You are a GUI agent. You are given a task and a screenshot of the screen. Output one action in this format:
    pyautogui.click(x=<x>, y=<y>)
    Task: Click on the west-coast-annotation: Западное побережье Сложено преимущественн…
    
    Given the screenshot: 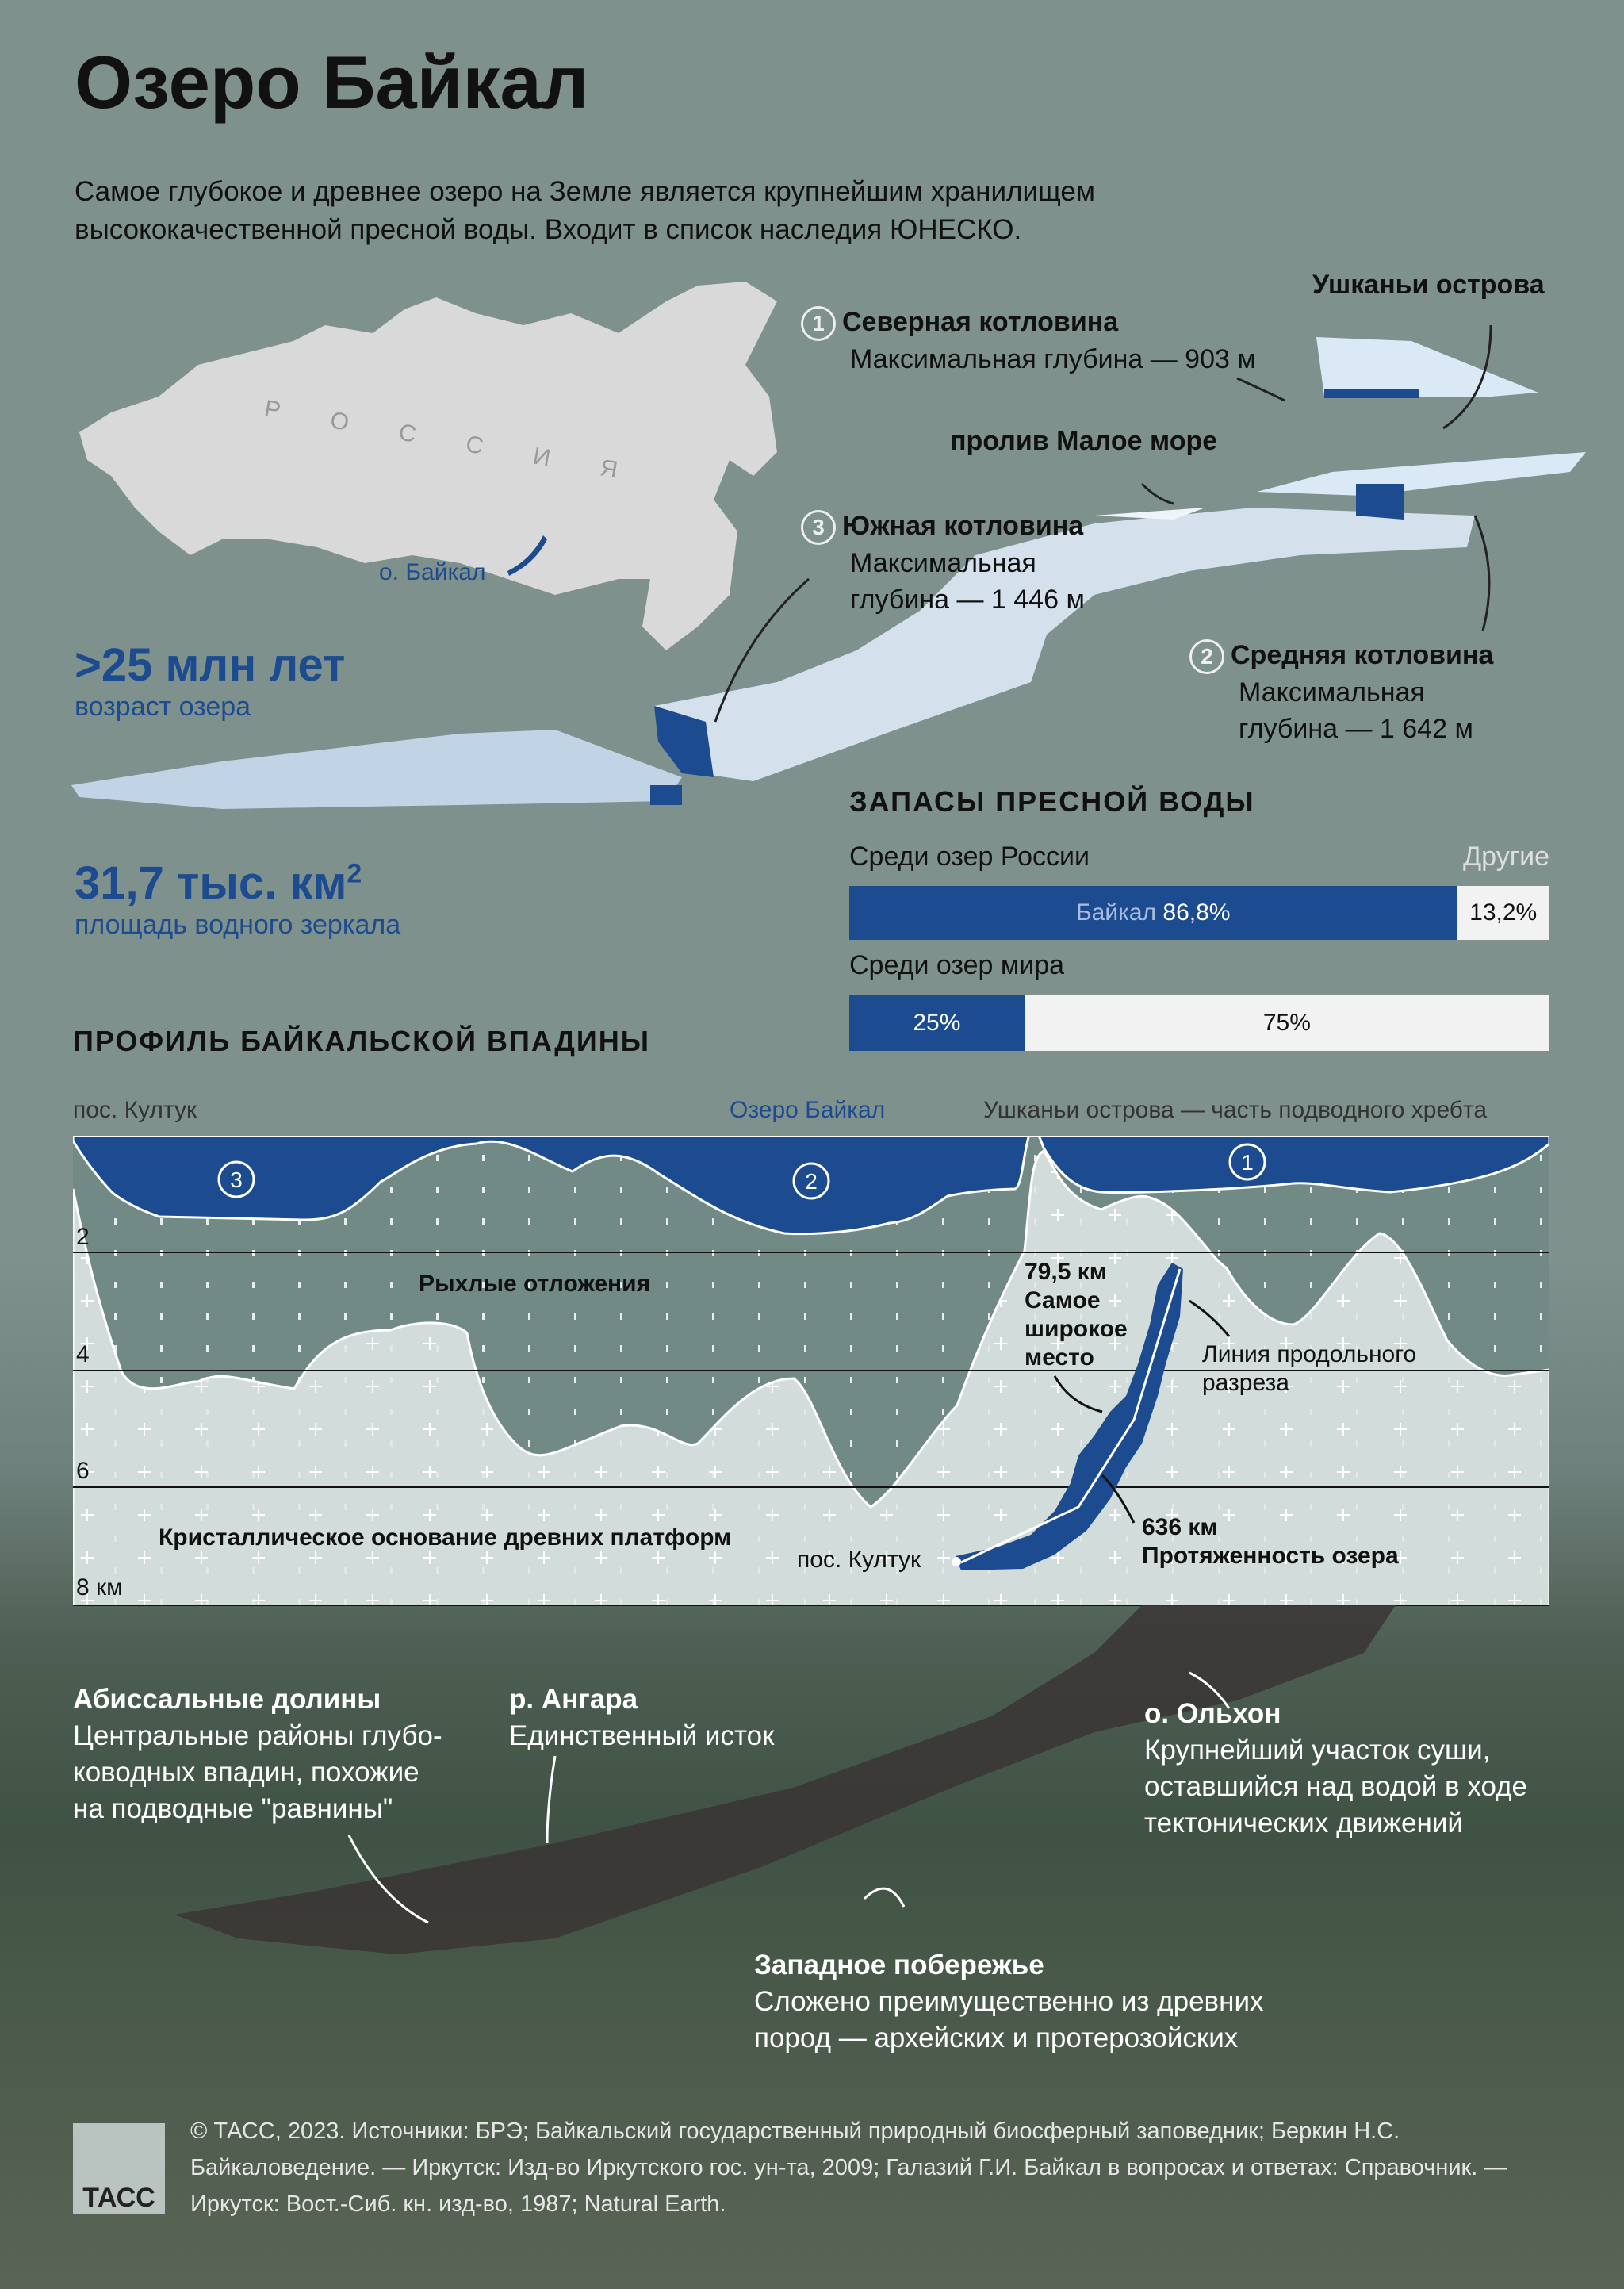 What is the action you would take?
    pyautogui.click(x=1009, y=2001)
    